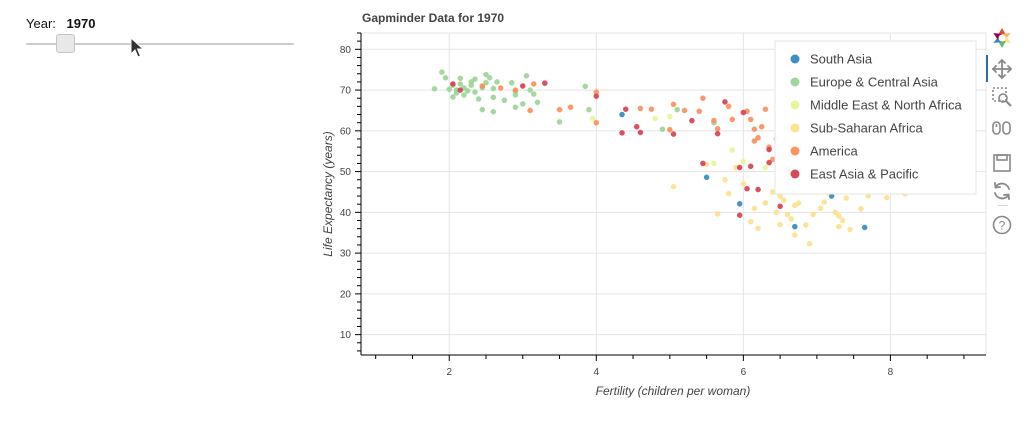 The image size is (1033, 430). Describe the element at coordinates (1002, 69) in the screenshot. I see `pan-icon` at that location.